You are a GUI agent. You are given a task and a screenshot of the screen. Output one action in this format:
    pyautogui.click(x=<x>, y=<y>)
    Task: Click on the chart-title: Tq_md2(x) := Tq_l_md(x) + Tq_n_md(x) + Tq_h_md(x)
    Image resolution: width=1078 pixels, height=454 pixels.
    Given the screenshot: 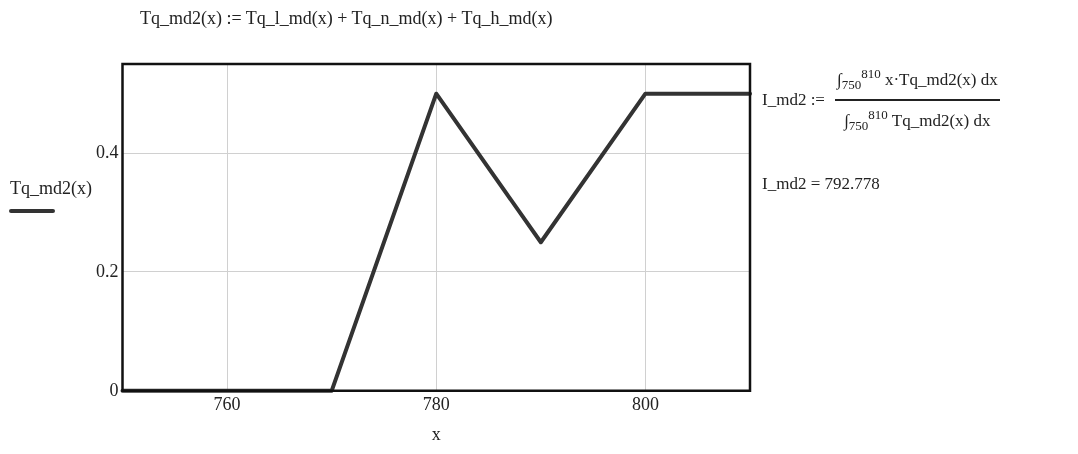 What is the action you would take?
    pyautogui.click(x=346, y=18)
    